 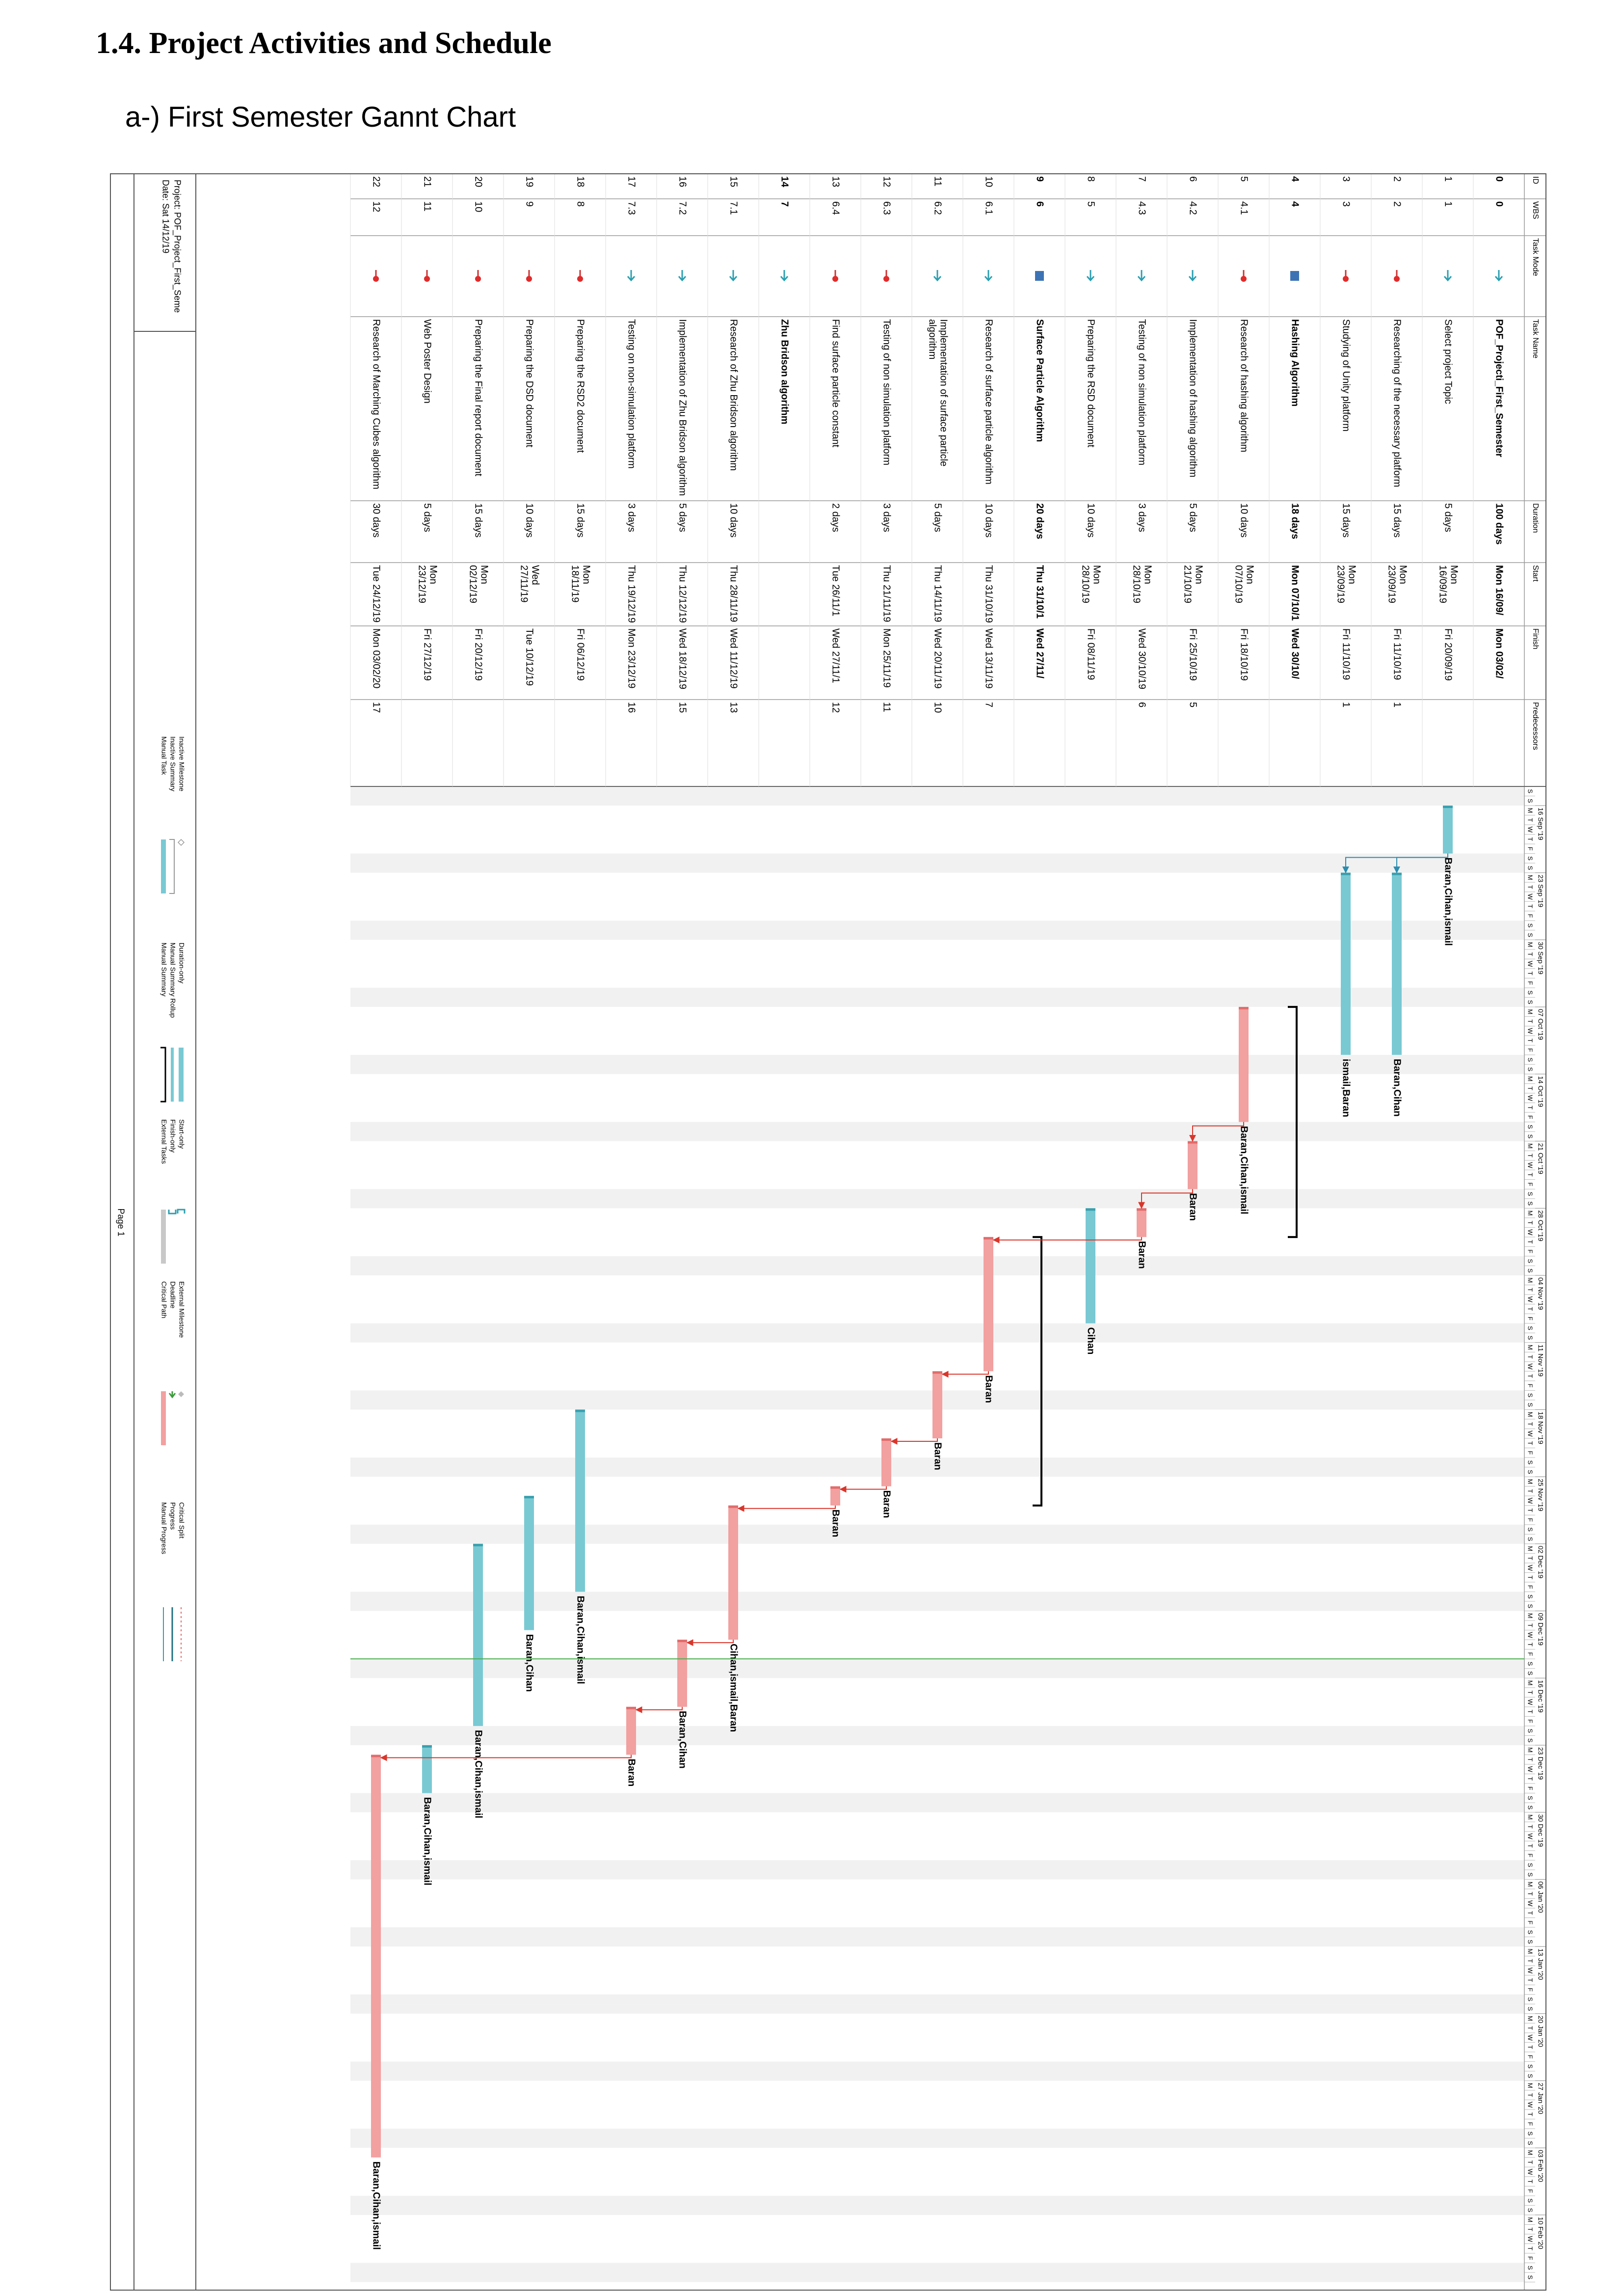 I want to click on cell-id: 19, so click(x=529, y=181).